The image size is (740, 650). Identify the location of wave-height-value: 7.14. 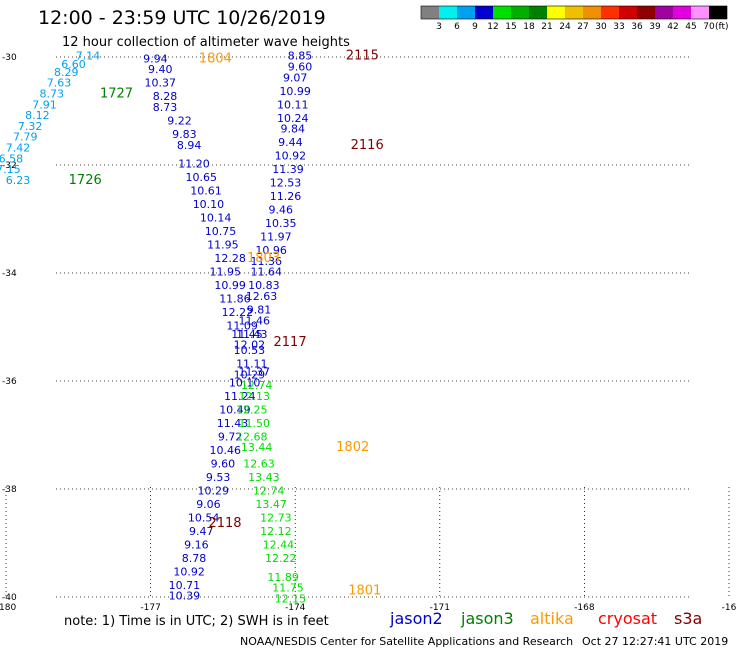
(88, 56).